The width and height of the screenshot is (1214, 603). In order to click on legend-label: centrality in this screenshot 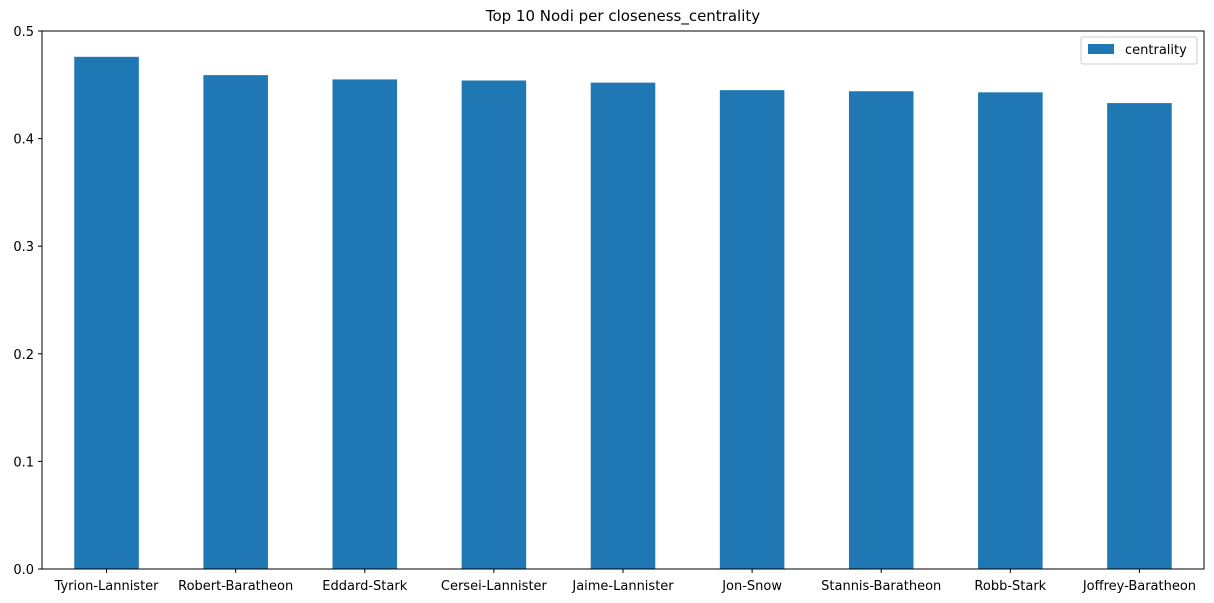, I will do `click(1156, 50)`.